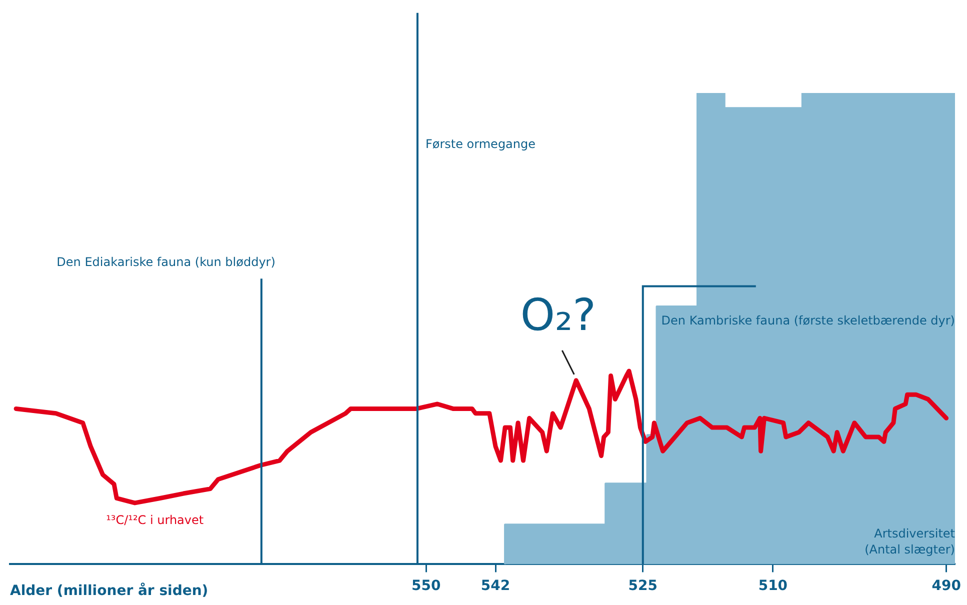 The image size is (967, 605). What do you see at coordinates (109, 590) in the screenshot?
I see `x-axis-title: Alder (millioner år siden)` at bounding box center [109, 590].